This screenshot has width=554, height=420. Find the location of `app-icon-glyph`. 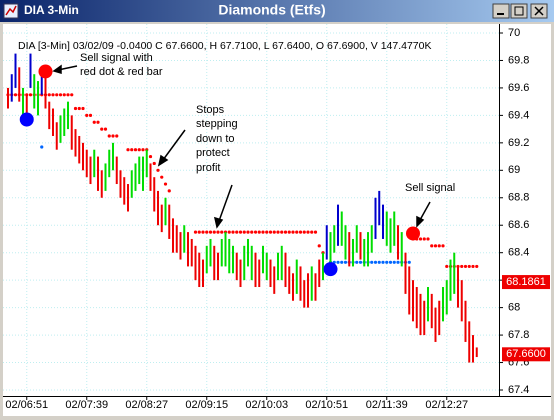

app-icon-glyph is located at coordinates (11, 10).